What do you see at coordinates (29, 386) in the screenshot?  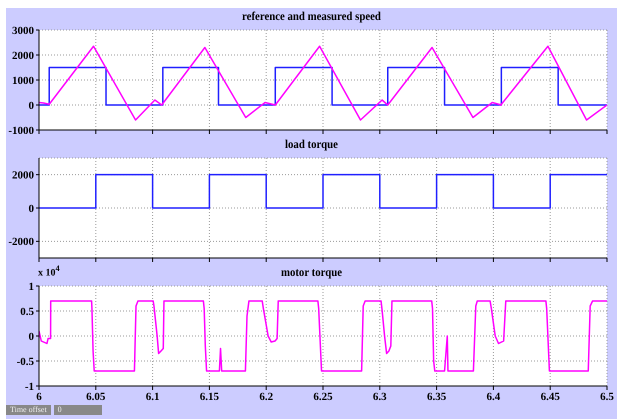 I see `y-tick-label: -1` at bounding box center [29, 386].